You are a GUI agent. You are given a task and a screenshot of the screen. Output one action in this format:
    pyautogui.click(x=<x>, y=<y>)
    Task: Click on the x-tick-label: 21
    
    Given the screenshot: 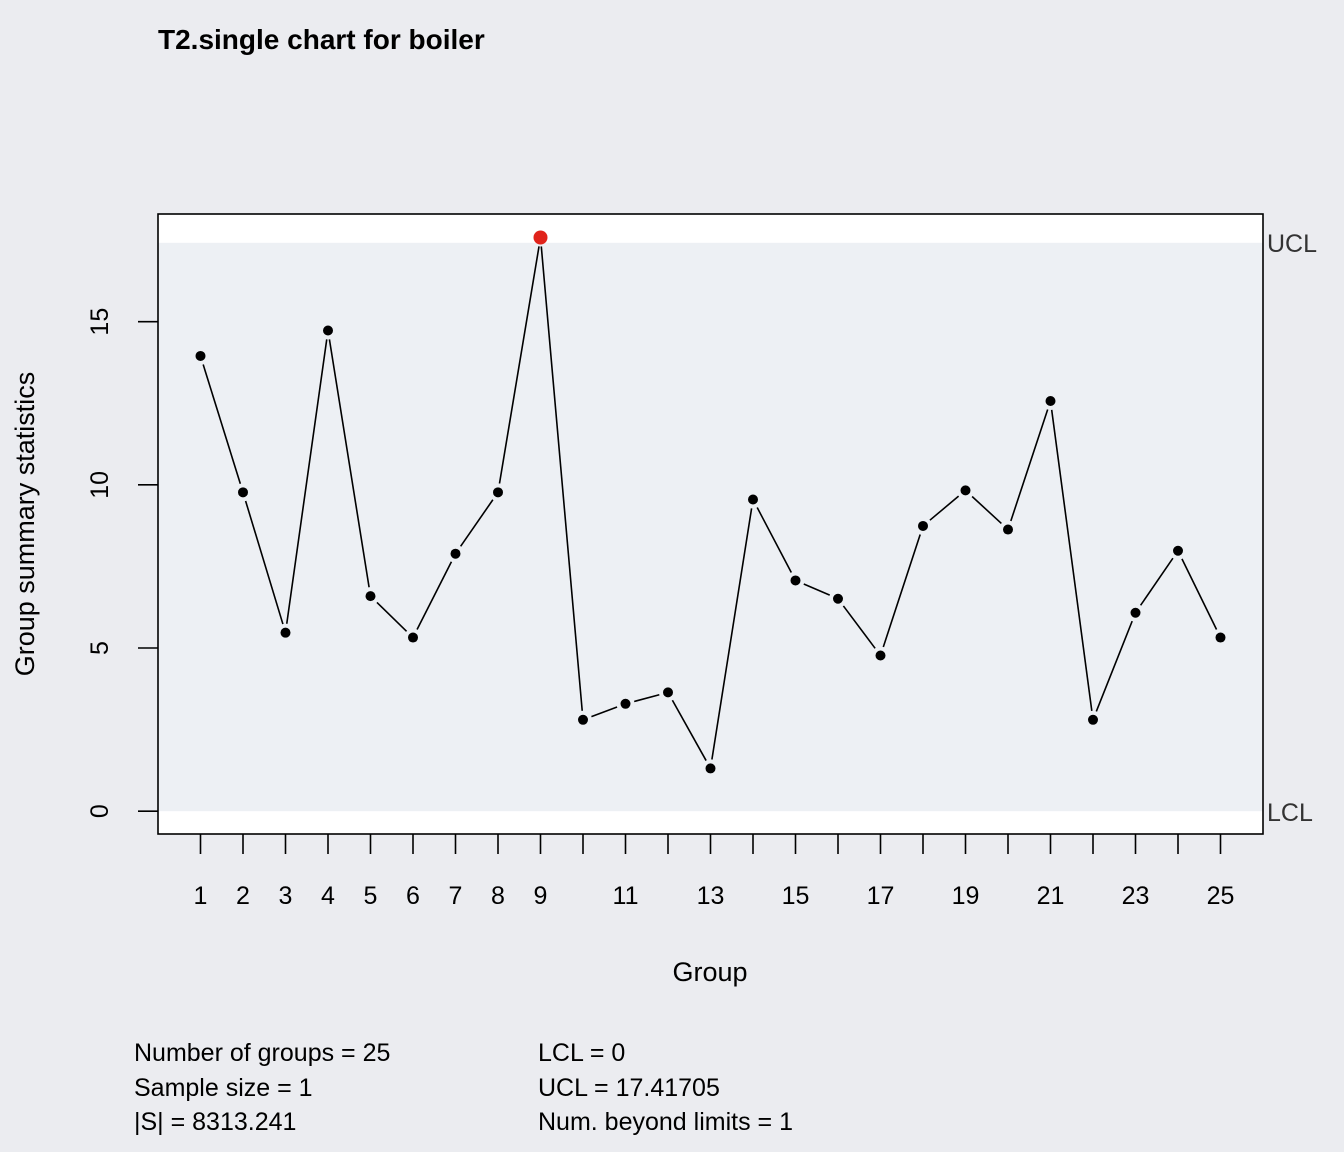 What is the action you would take?
    pyautogui.click(x=1051, y=896)
    